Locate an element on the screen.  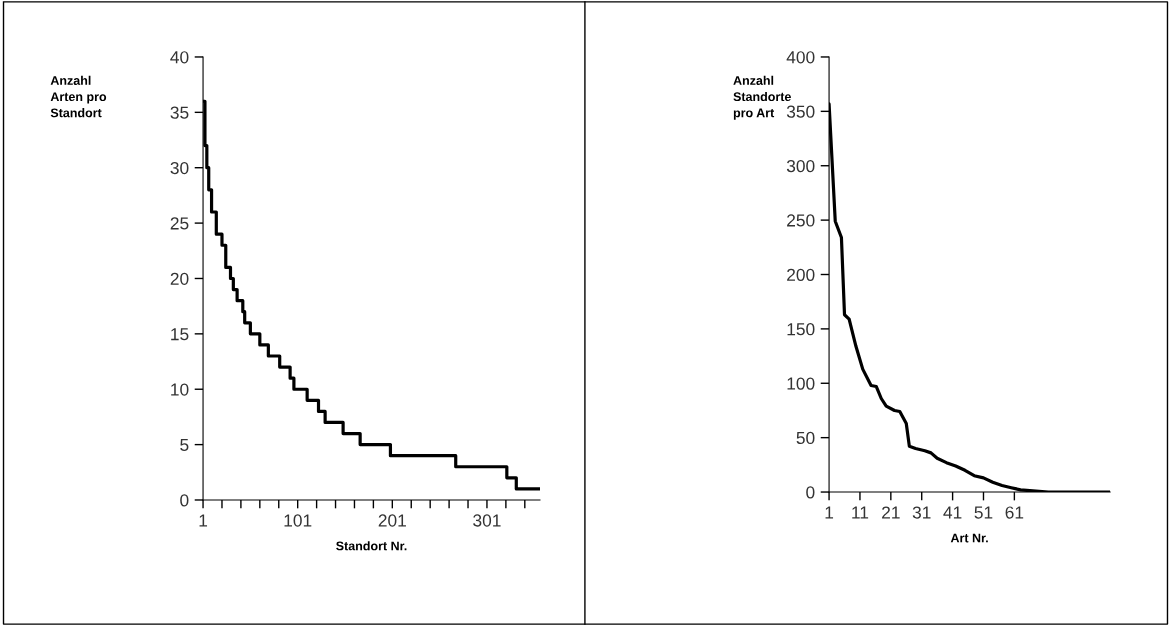
x-axis-title: Art Nr. is located at coordinates (969, 538).